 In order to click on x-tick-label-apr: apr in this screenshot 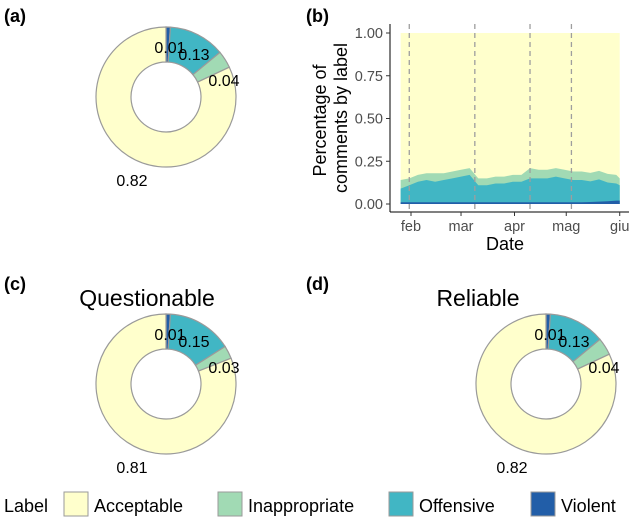, I will do `click(514, 227)`.